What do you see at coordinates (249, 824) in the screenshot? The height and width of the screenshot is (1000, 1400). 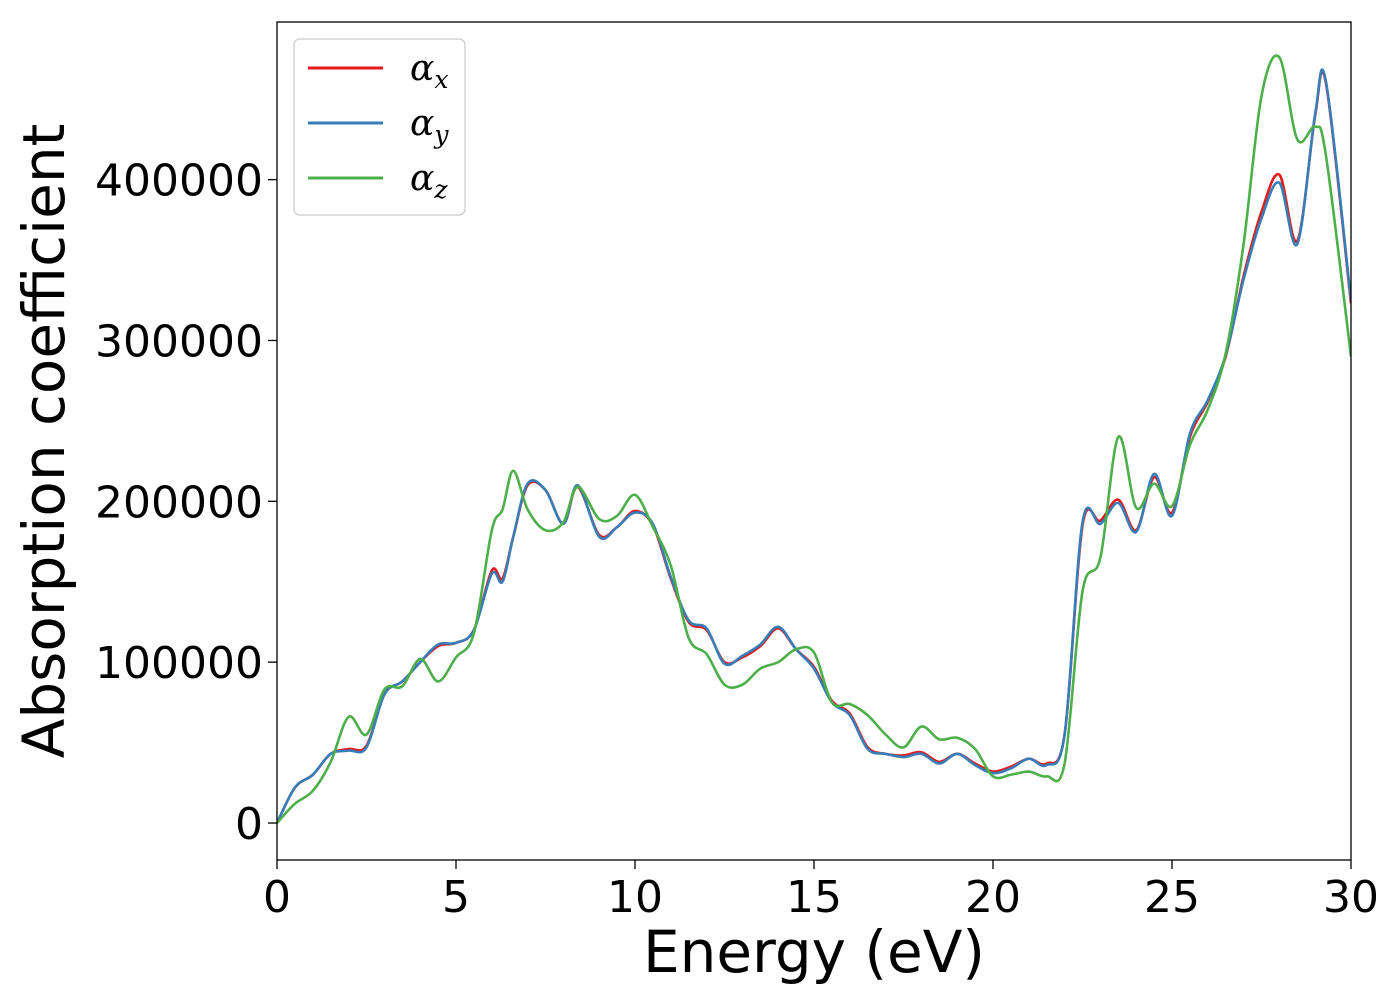 I see `y-tick-label: 0` at bounding box center [249, 824].